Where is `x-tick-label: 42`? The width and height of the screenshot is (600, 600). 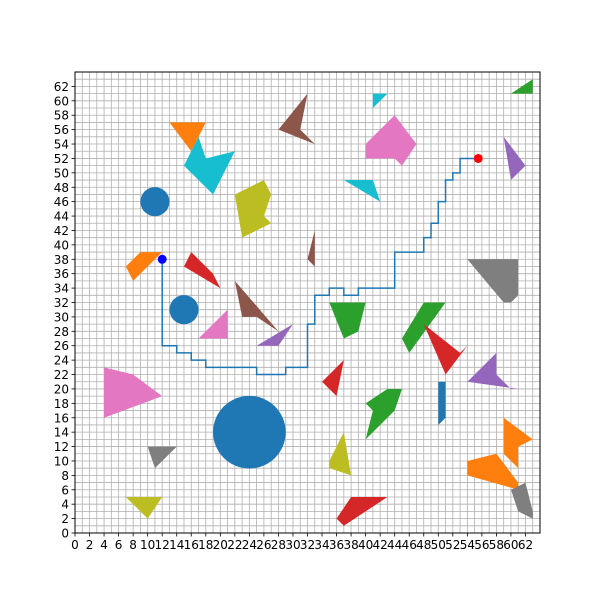
x-tick-label: 42 is located at coordinates (380, 545).